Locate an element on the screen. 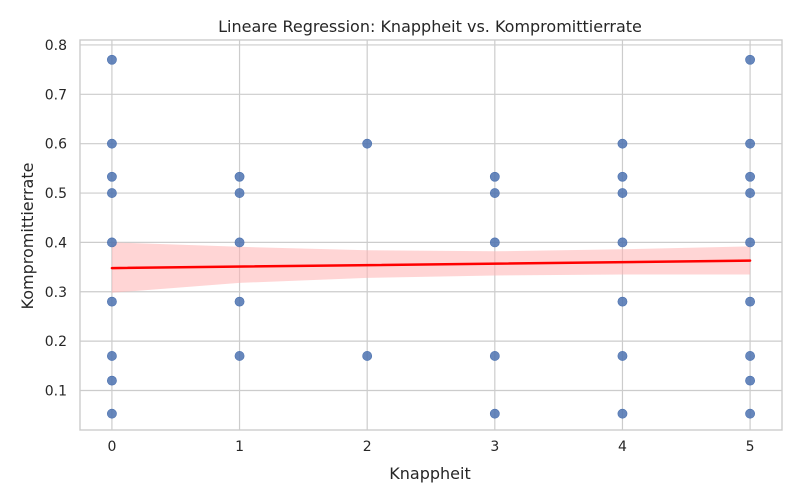 This screenshot has width=800, height=504. x-tick-label: 0 is located at coordinates (111, 447).